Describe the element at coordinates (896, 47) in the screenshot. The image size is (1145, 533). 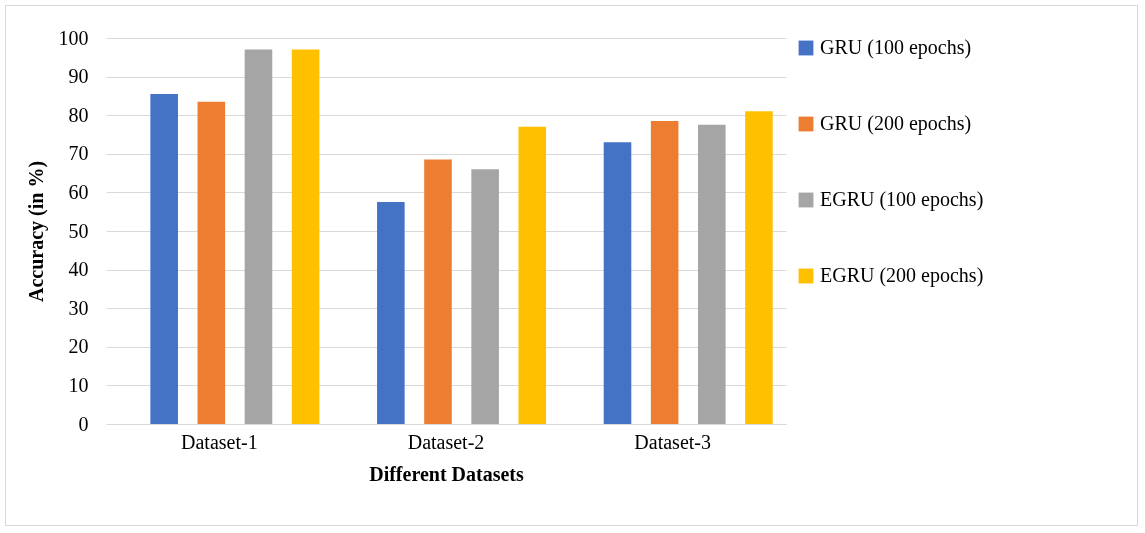
I see `legend-label: GRU (100 epochs)` at that location.